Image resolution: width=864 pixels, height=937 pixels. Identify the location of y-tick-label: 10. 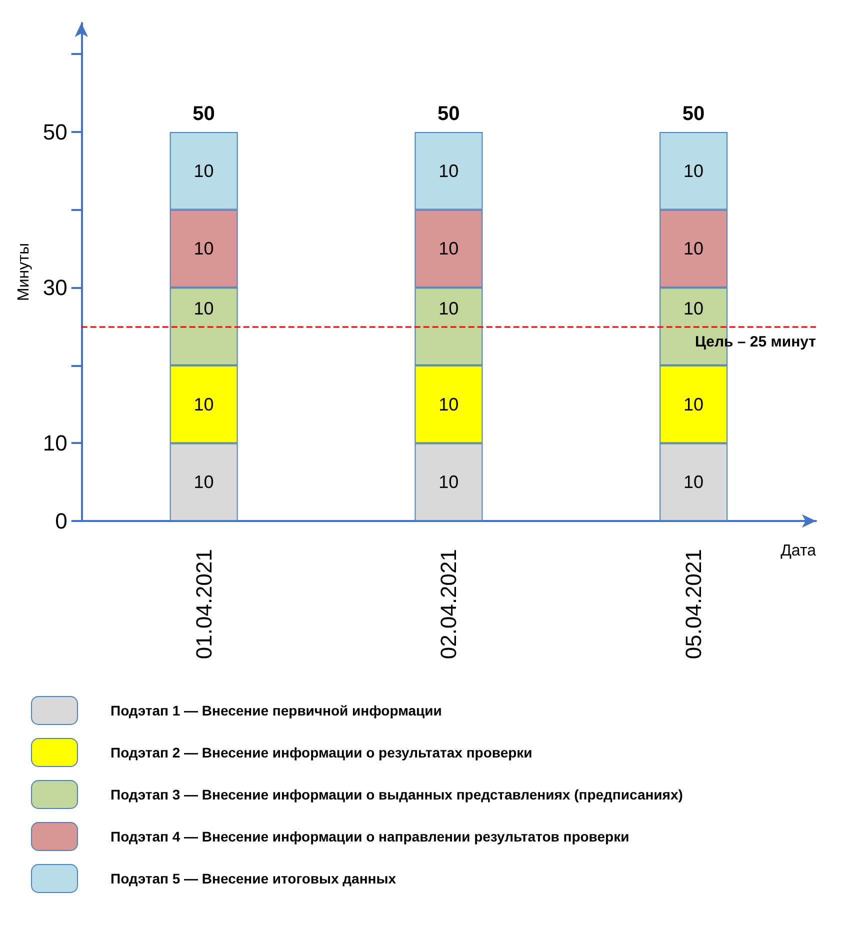
(55, 443).